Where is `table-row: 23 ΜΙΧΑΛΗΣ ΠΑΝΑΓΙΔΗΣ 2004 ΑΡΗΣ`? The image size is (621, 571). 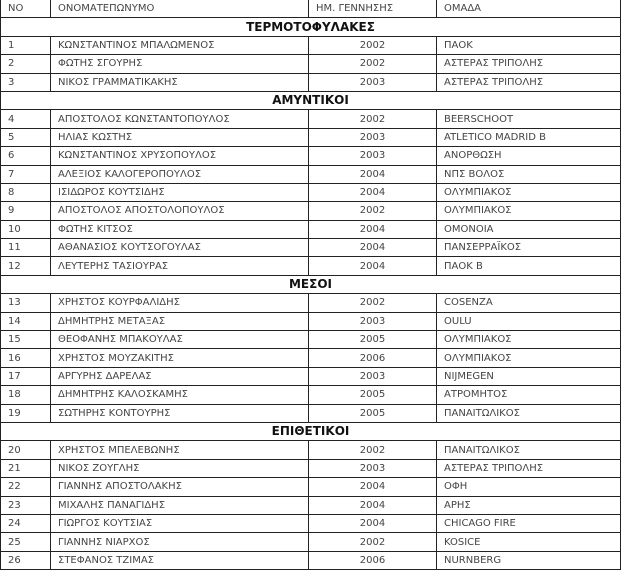 table-row: 23 ΜΙΧΑΛΗΣ ΠΑΝΑΓΙΔΗΣ 2004 ΑΡΗΣ is located at coordinates (310, 505).